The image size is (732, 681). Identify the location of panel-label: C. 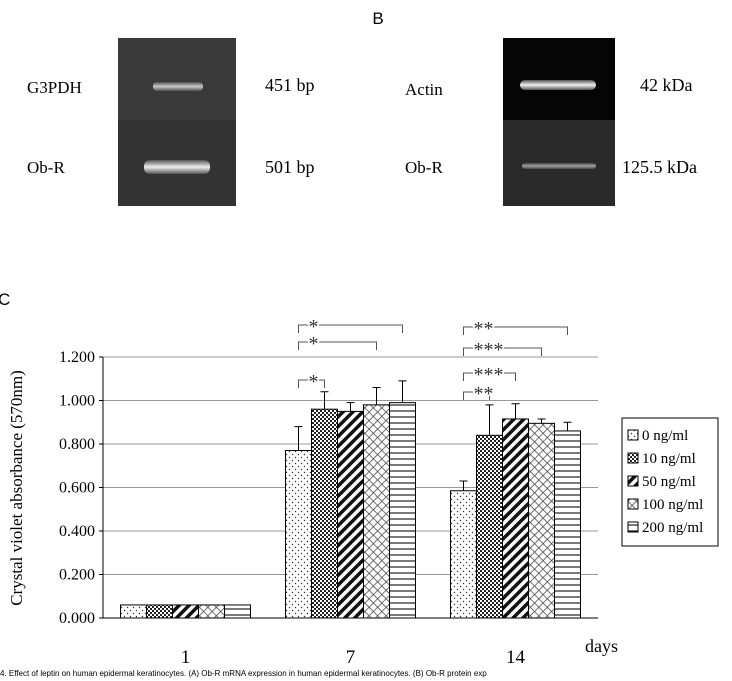
(5, 299).